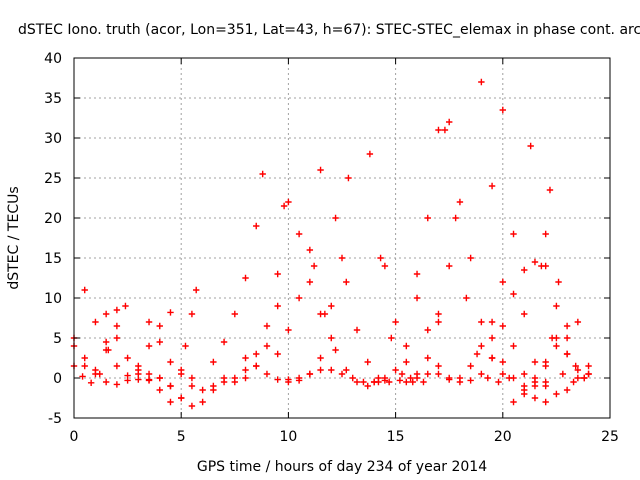  What do you see at coordinates (53, 139) in the screenshot?
I see `y-tick-label: 30` at bounding box center [53, 139].